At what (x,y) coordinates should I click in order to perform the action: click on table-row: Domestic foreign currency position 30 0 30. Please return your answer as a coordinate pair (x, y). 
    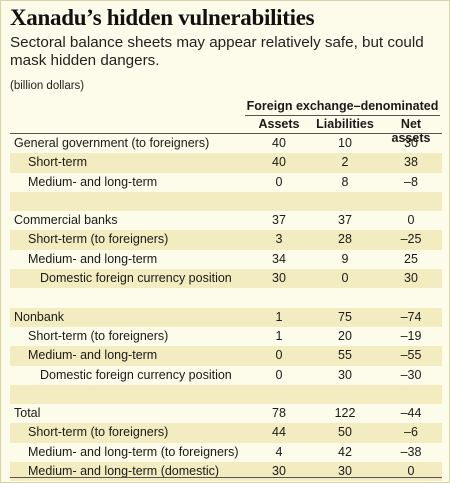
    Looking at the image, I should click on (226, 279).